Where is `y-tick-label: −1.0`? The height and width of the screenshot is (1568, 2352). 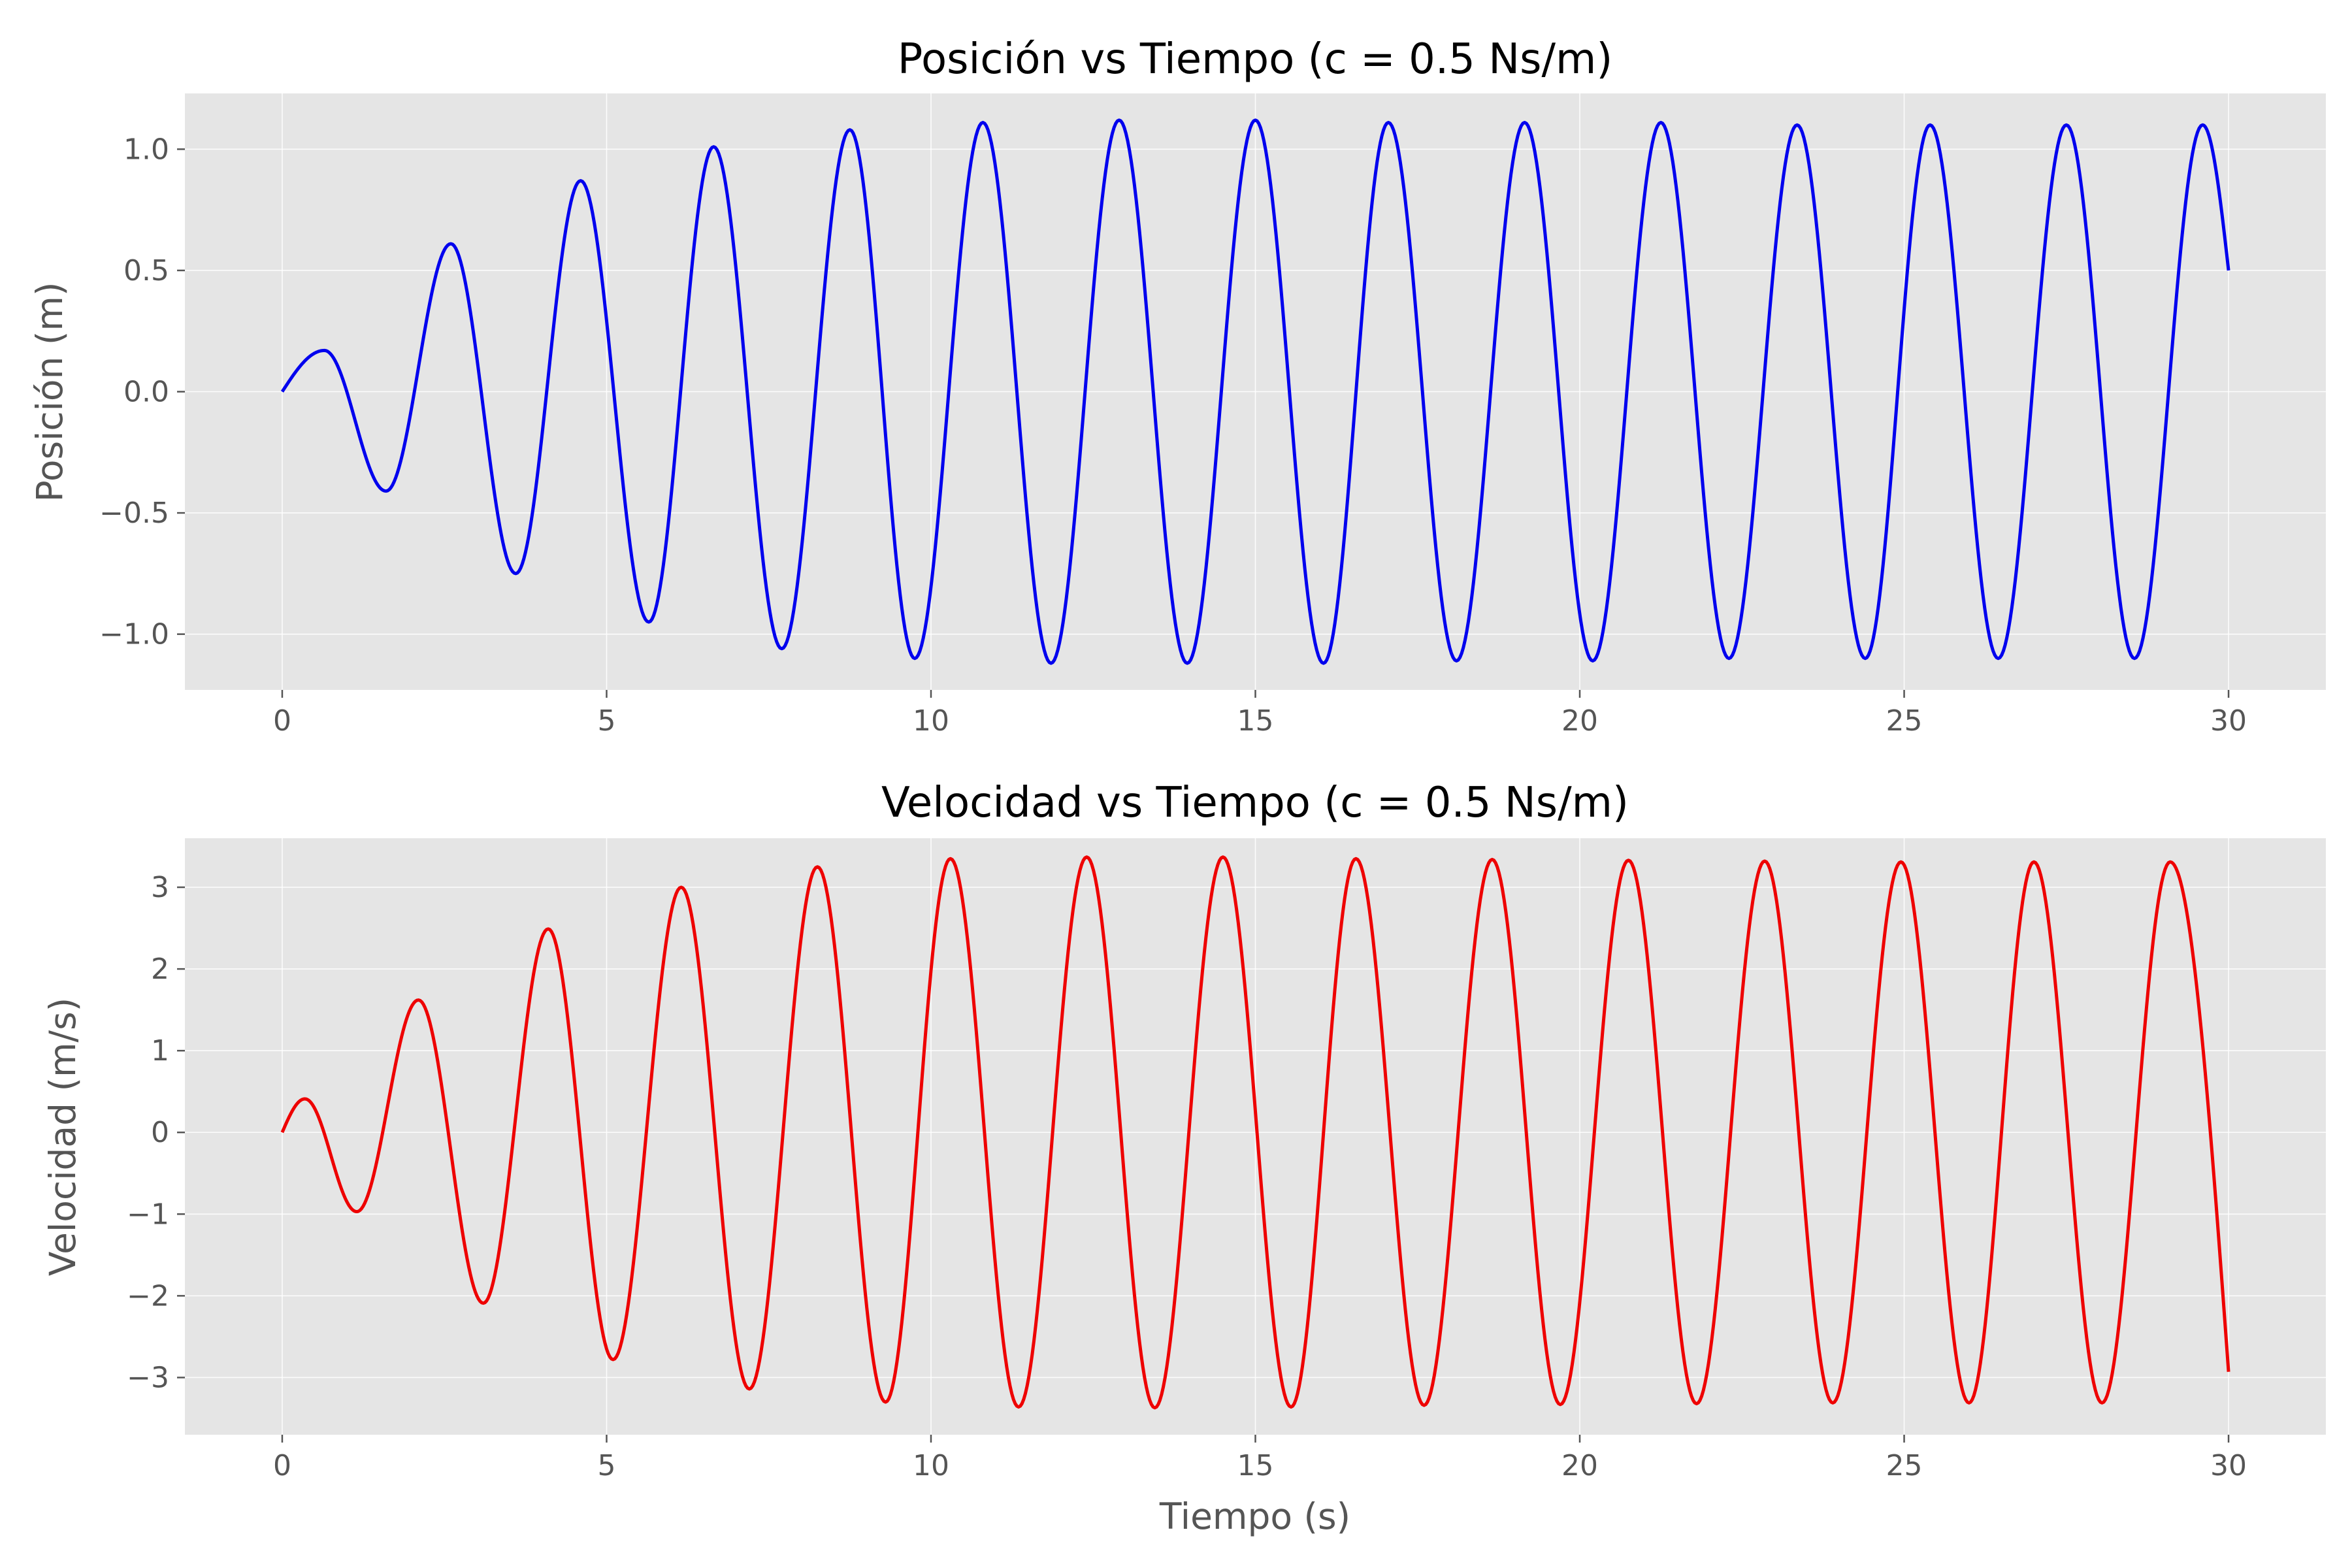 y-tick-label: −1.0 is located at coordinates (134, 634).